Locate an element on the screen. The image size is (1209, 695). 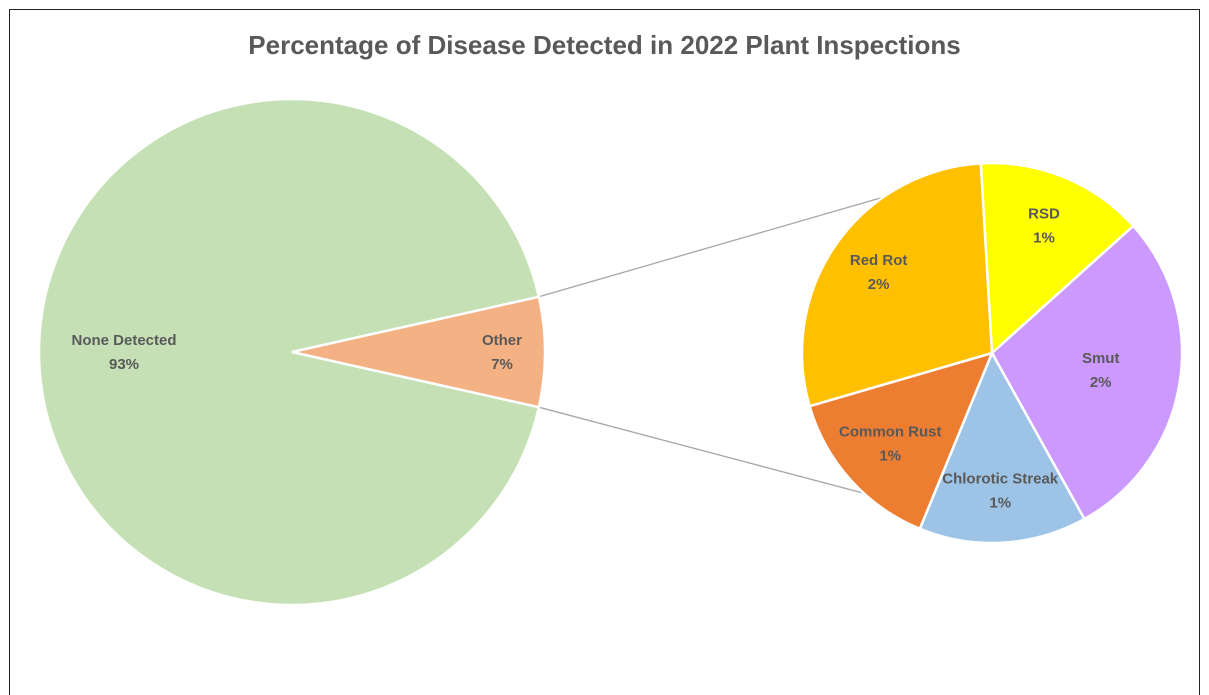
sub-label-smut: Smut 2% is located at coordinates (1101, 370).